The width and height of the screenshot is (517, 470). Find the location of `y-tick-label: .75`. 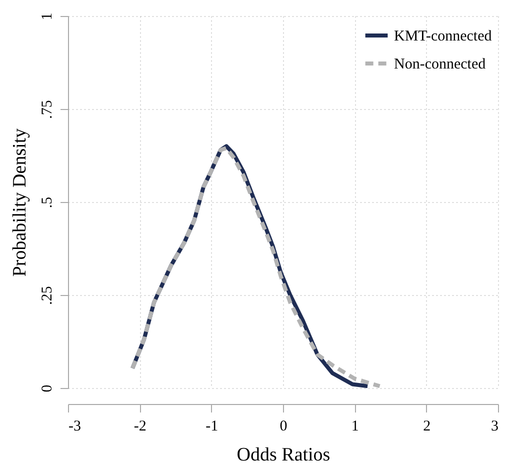

y-tick-label: .75 is located at coordinates (48, 109).